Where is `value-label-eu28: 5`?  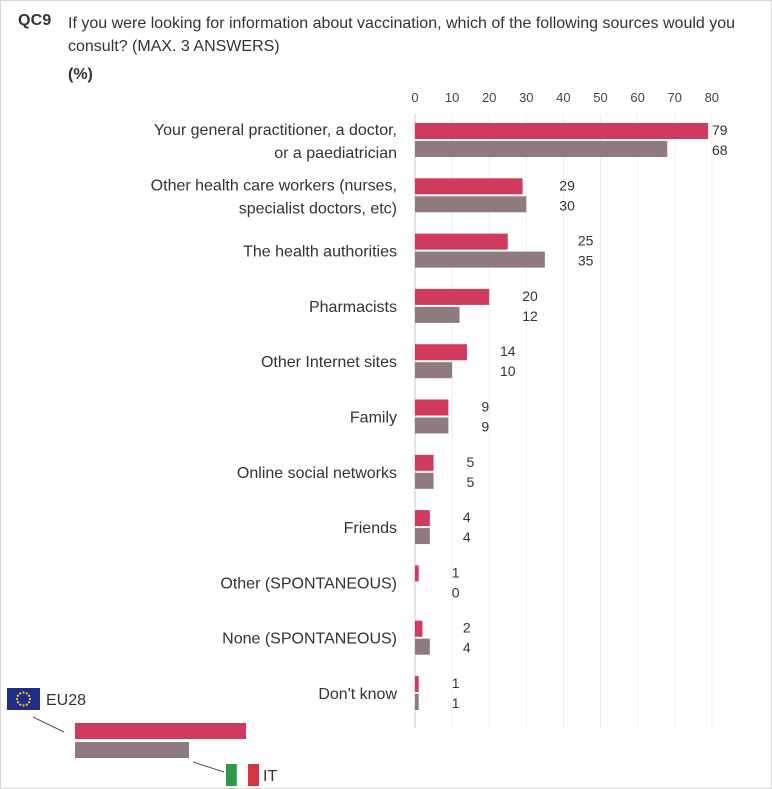
value-label-eu28: 5 is located at coordinates (471, 462).